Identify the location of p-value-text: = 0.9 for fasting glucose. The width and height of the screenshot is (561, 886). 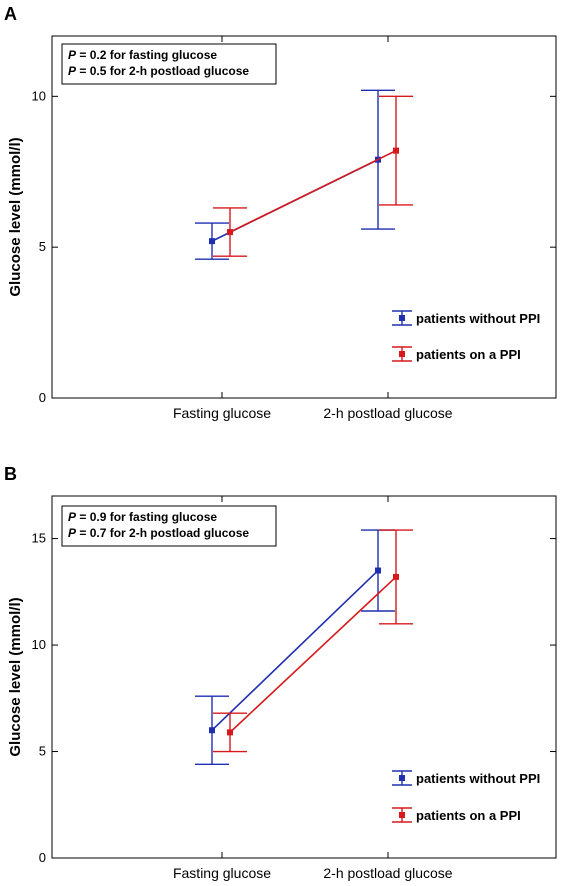
(146, 517).